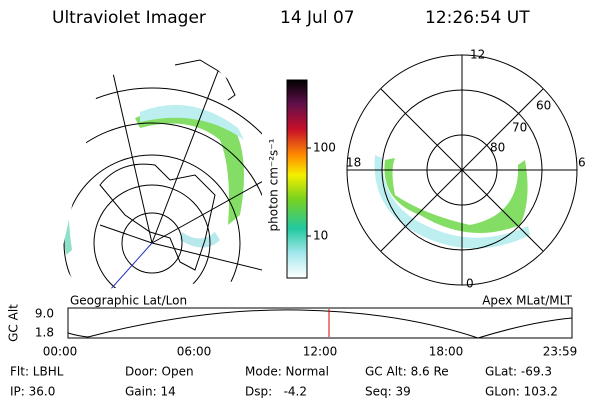  Describe the element at coordinates (131, 266) in the screenshot. I see `sun-line` at that location.